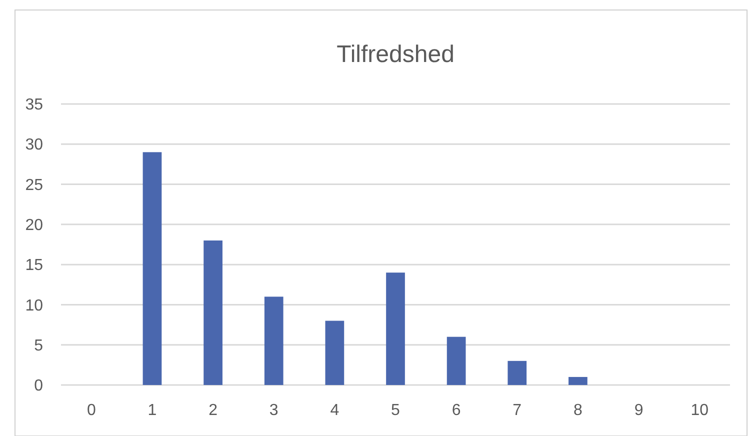 The height and width of the screenshot is (436, 748). I want to click on y-tick-label: 15, so click(34, 265).